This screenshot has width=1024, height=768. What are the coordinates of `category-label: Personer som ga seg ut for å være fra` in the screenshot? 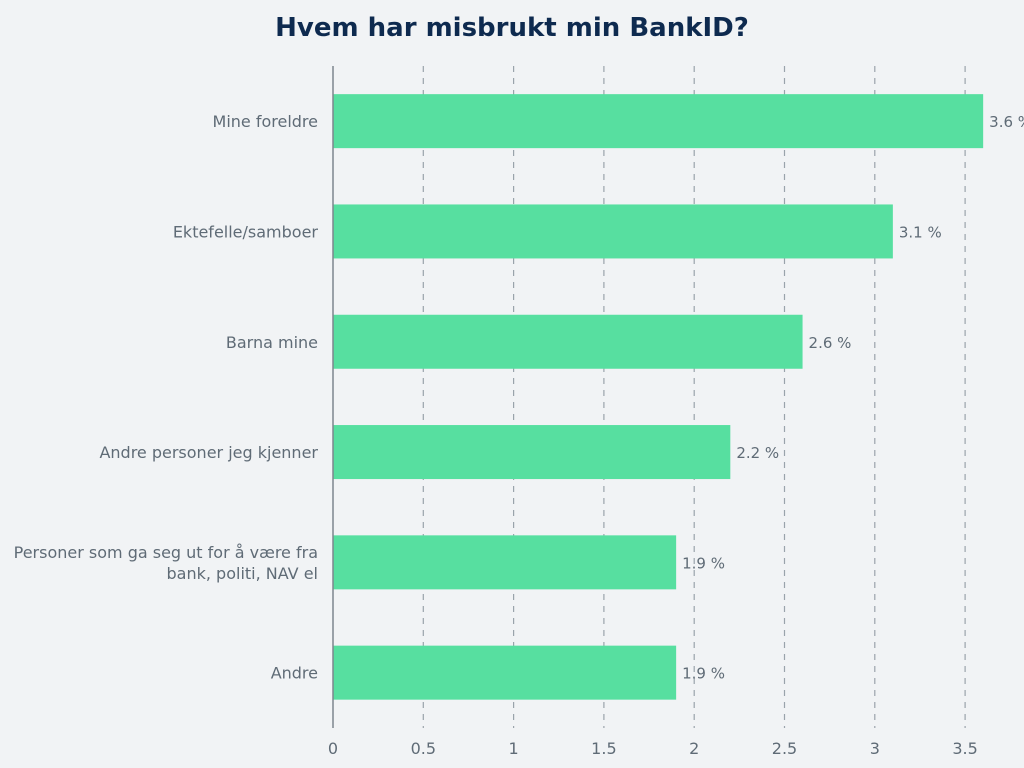 It's located at (166, 552).